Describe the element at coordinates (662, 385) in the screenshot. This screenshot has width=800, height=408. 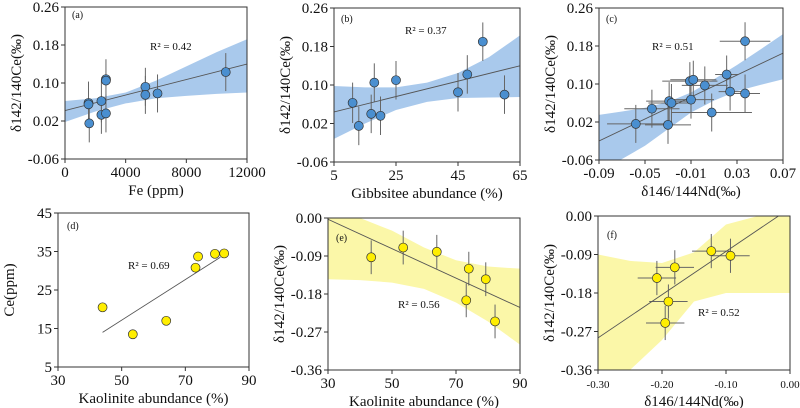
I see `x-tick-label: -0.20` at that location.